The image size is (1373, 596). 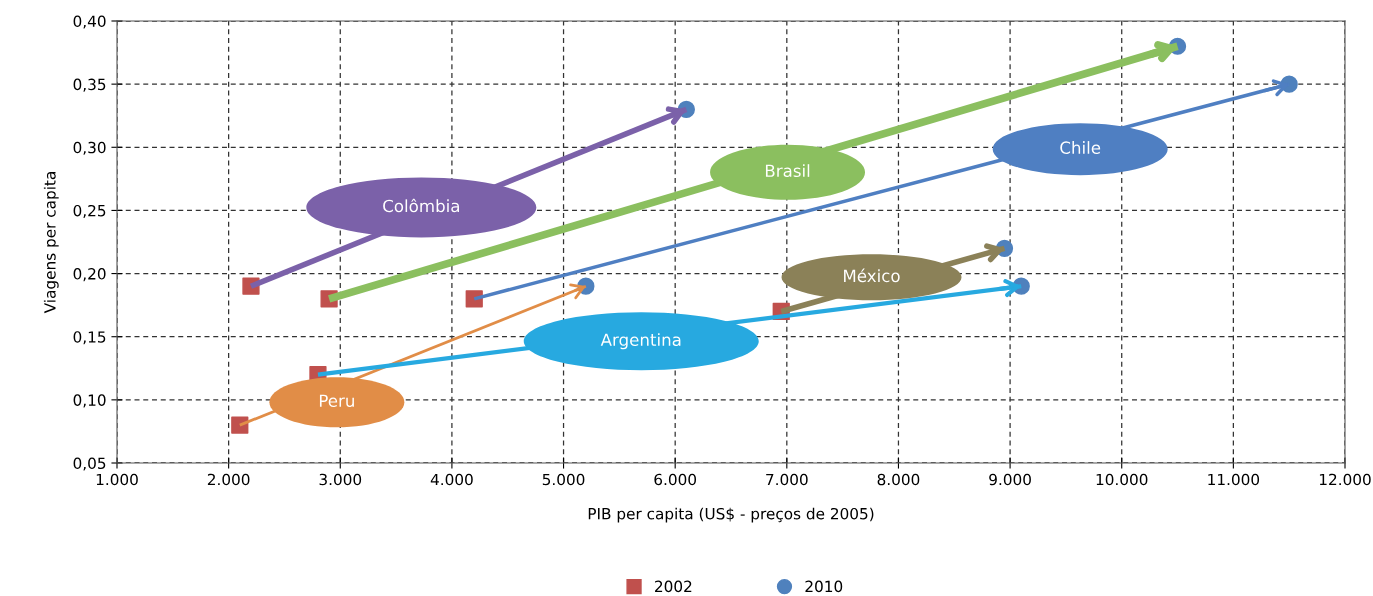 I want to click on x-tick-label: 1.000, so click(x=117, y=479).